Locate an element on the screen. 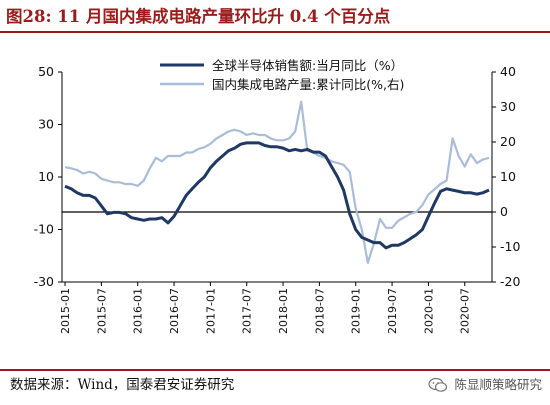 The image size is (550, 405). right-tick-label: 10 is located at coordinates (508, 176).